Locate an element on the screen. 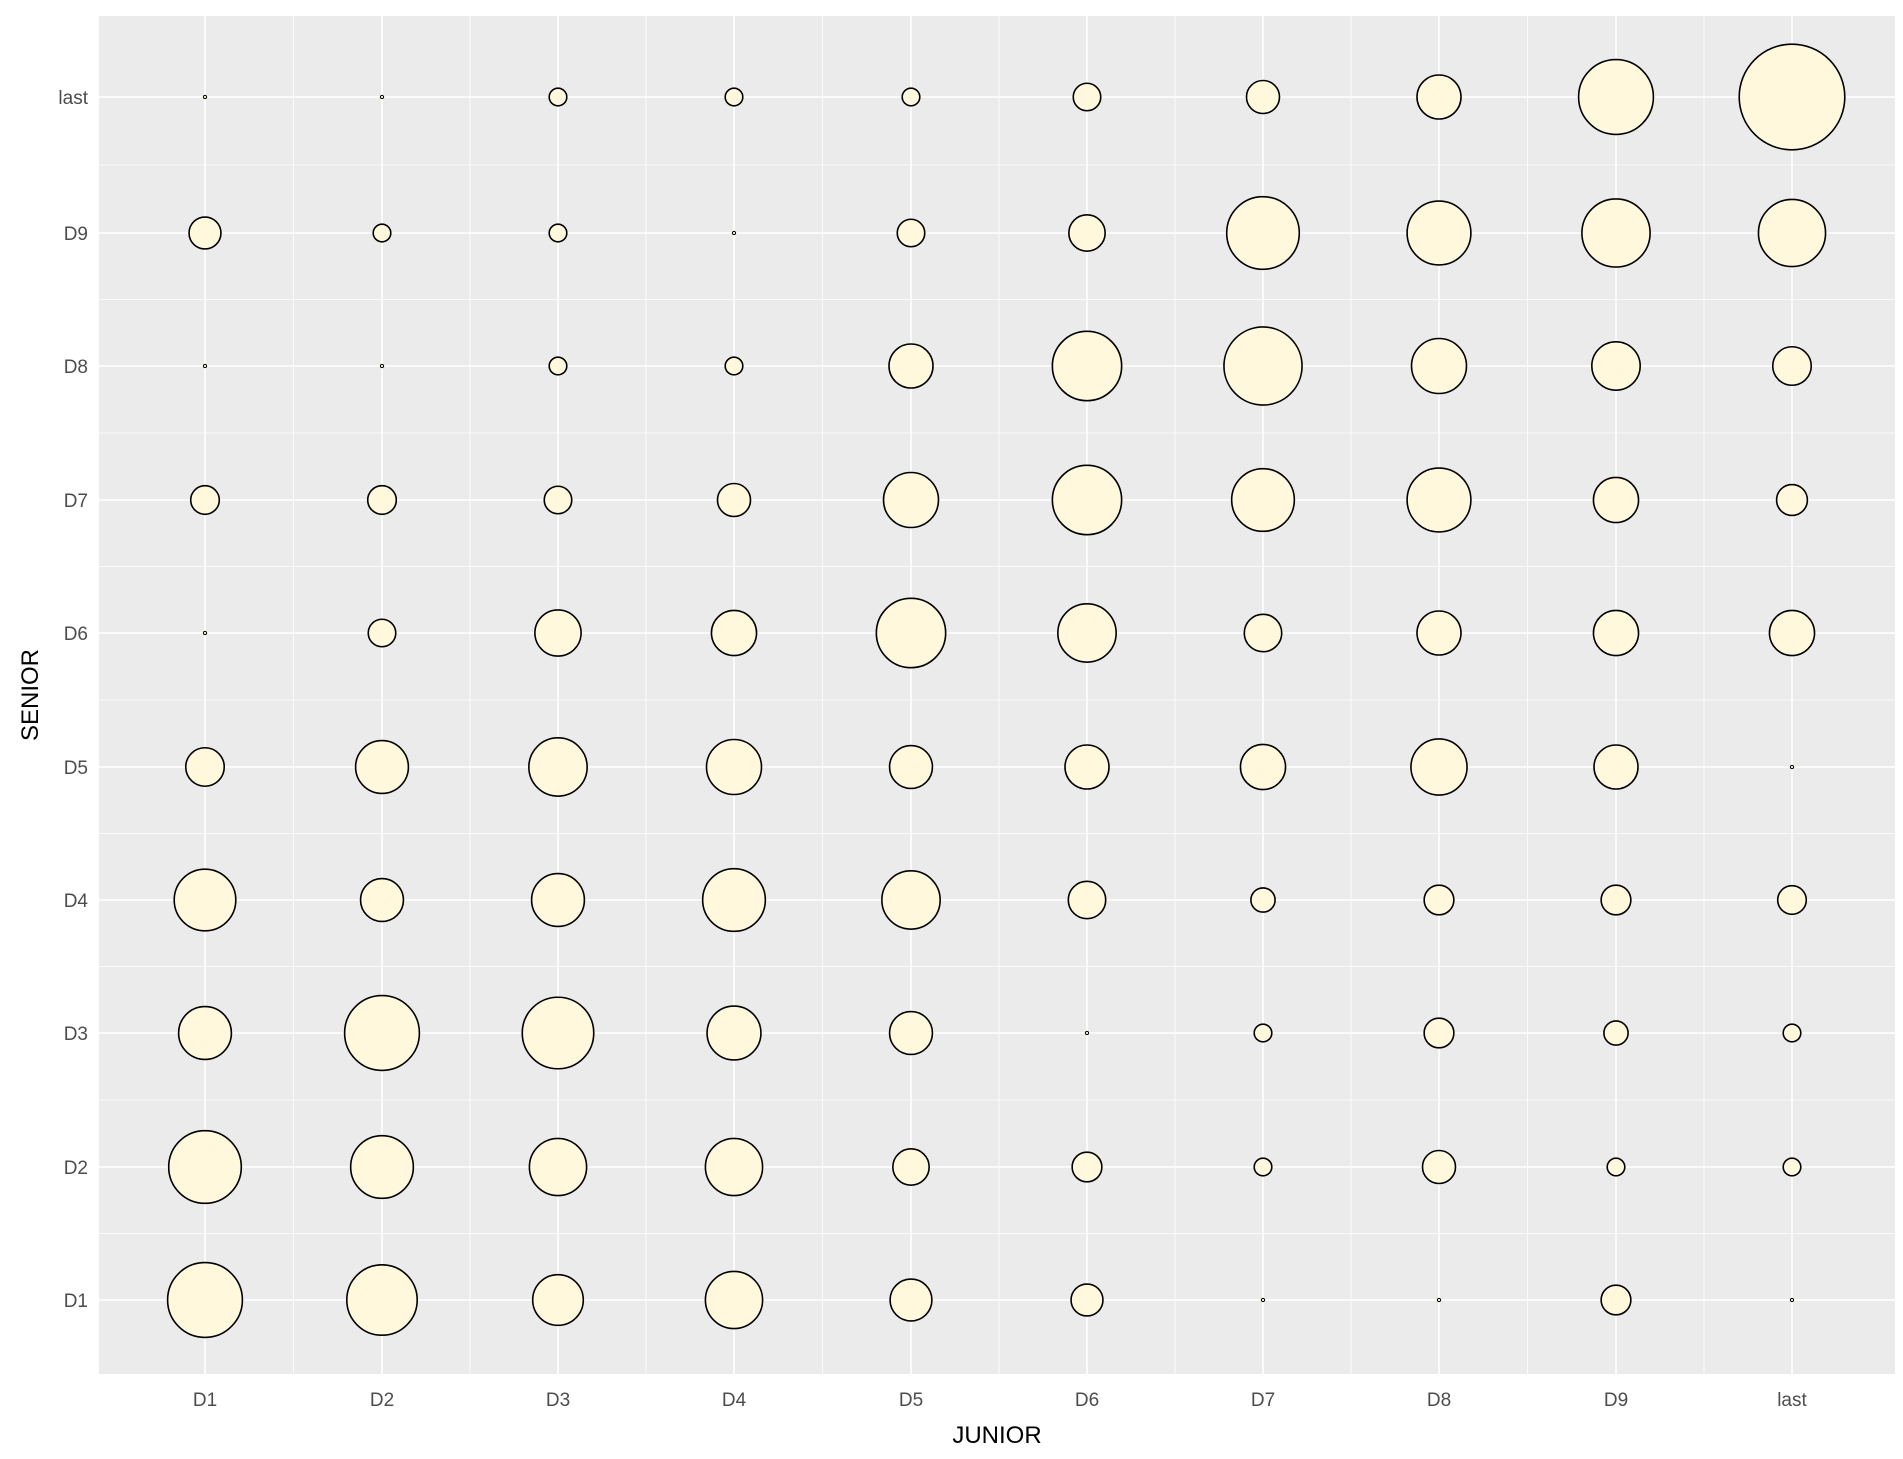 The height and width of the screenshot is (1459, 1903). bubble-D2-D8 is located at coordinates (382, 366).